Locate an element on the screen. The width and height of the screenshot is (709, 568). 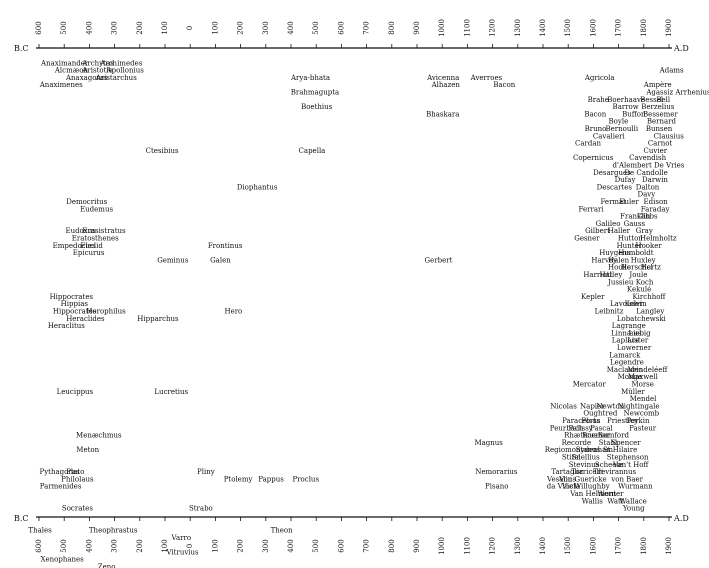
scientist-name: Apollonius is located at coordinates (125, 71).